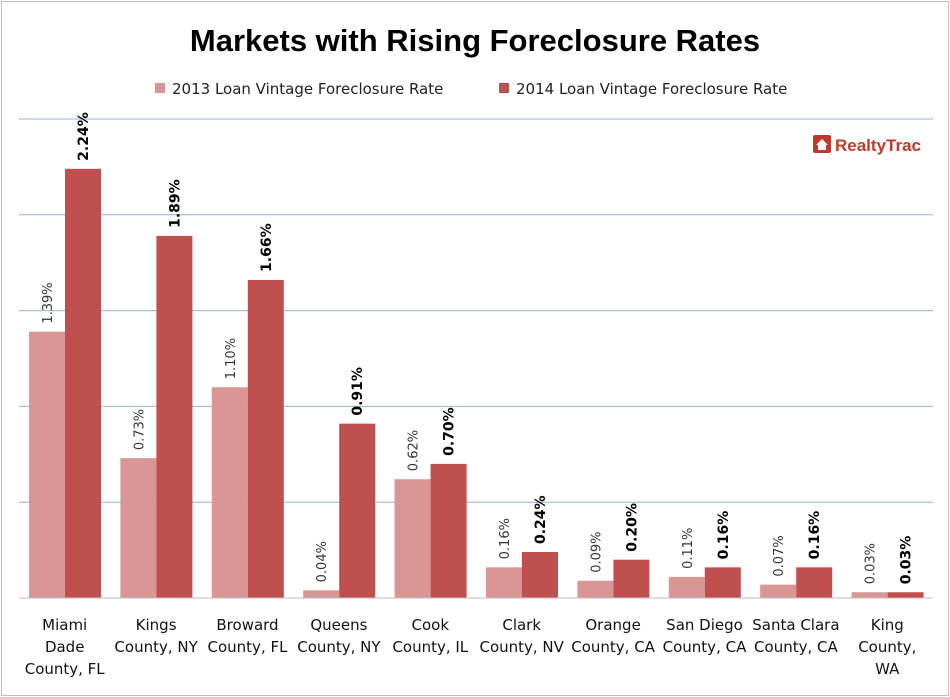 The image size is (950, 697). What do you see at coordinates (65, 647) in the screenshot?
I see `category-label-1-line-2: Dade` at bounding box center [65, 647].